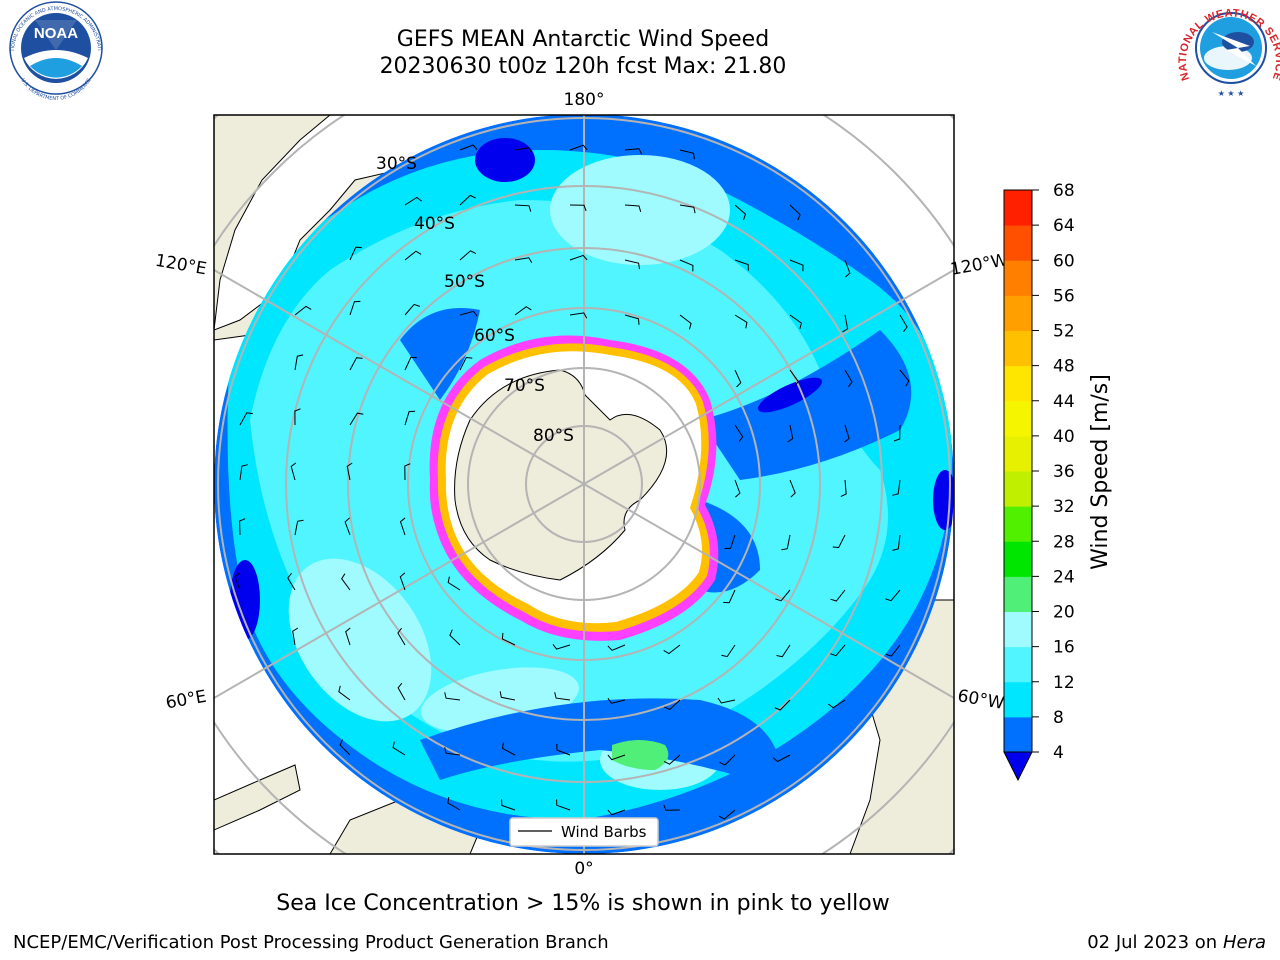 The width and height of the screenshot is (1280, 960). Describe the element at coordinates (1064, 191) in the screenshot. I see `colorbar-tick-label: 68` at that location.